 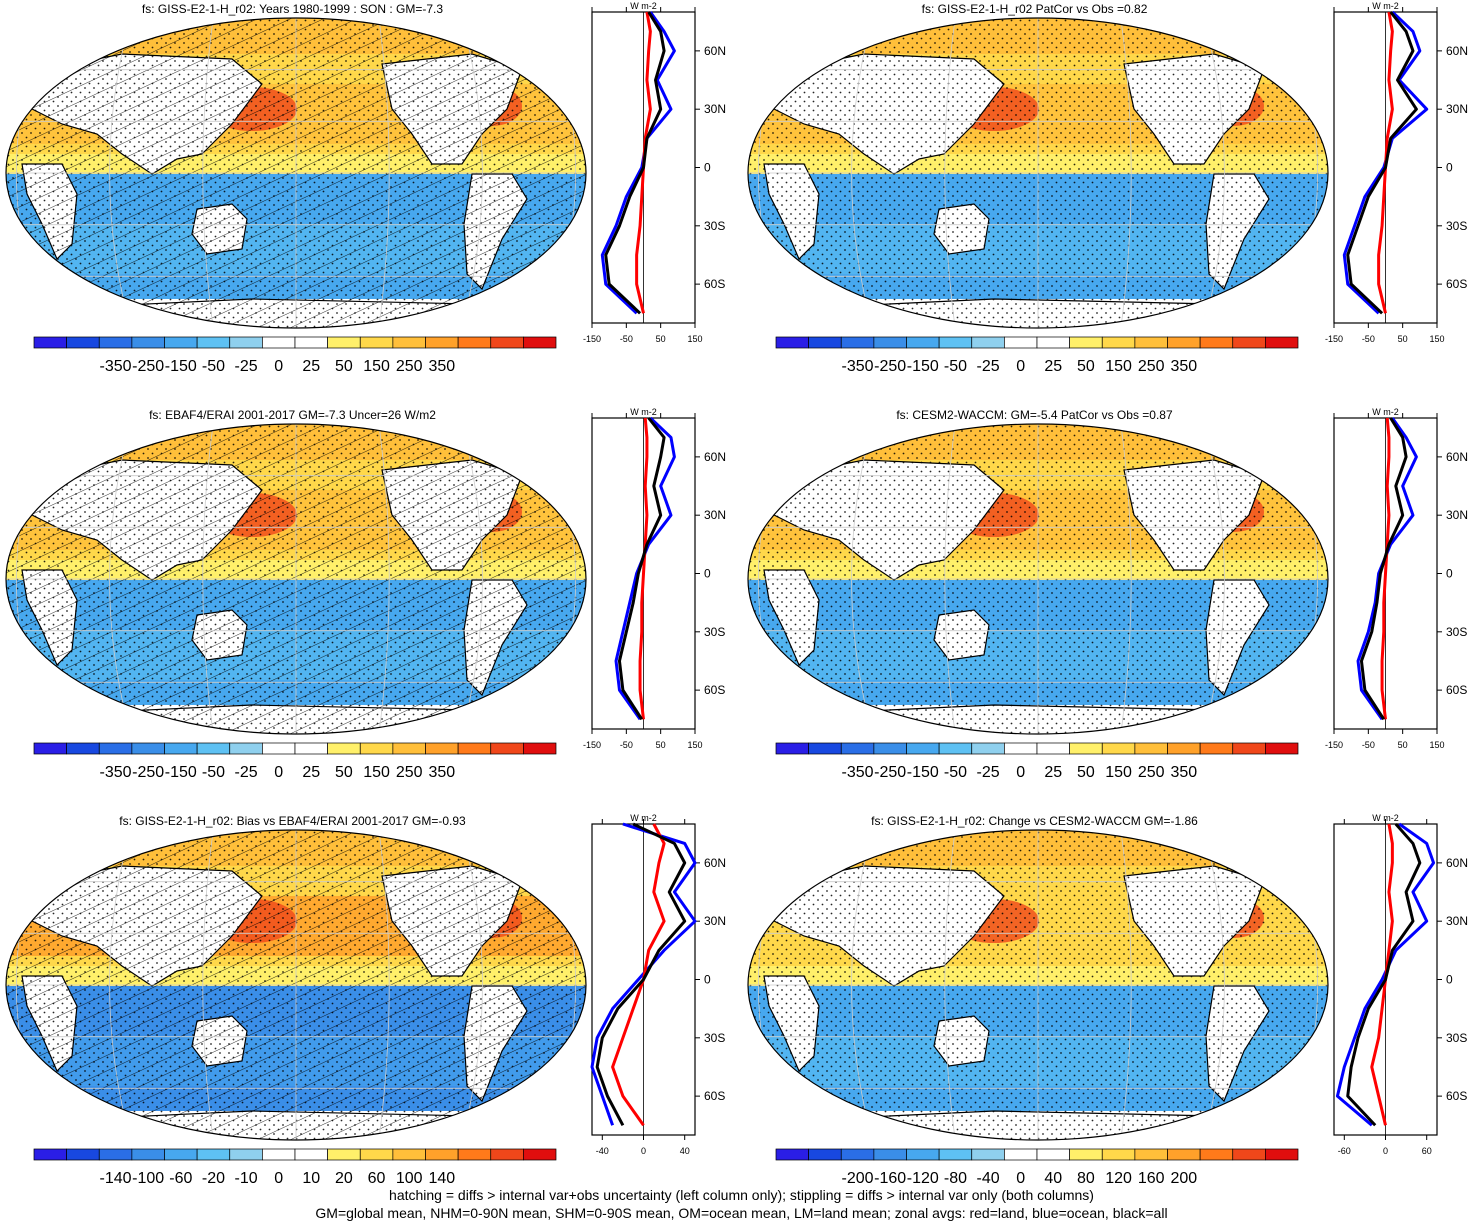 I want to click on zonal-xtick-label: 0, so click(x=643, y=1151).